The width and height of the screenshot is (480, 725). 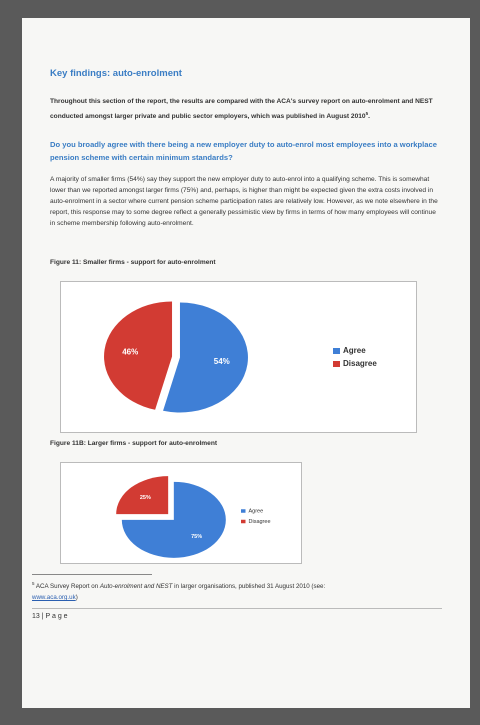 I want to click on heading: Key findings: auto-enrolment, so click(x=116, y=73).